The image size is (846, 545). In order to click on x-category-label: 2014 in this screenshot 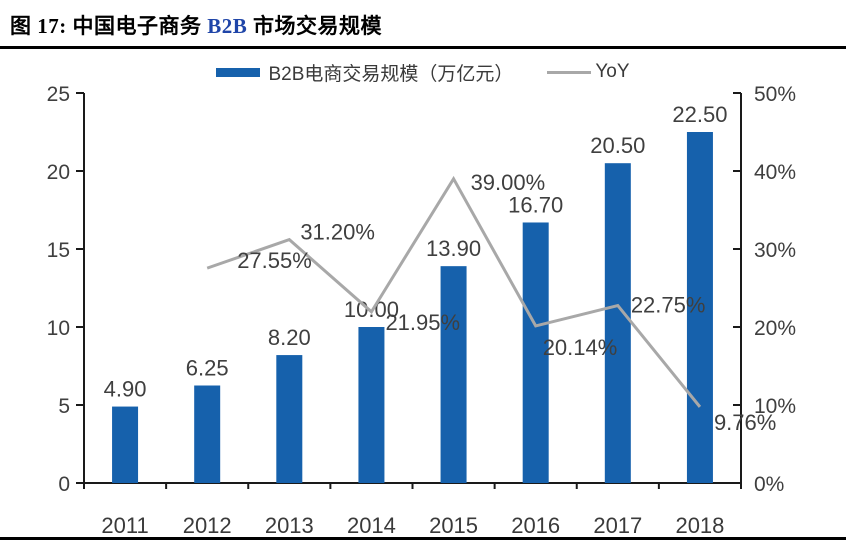, I will do `click(371, 525)`.